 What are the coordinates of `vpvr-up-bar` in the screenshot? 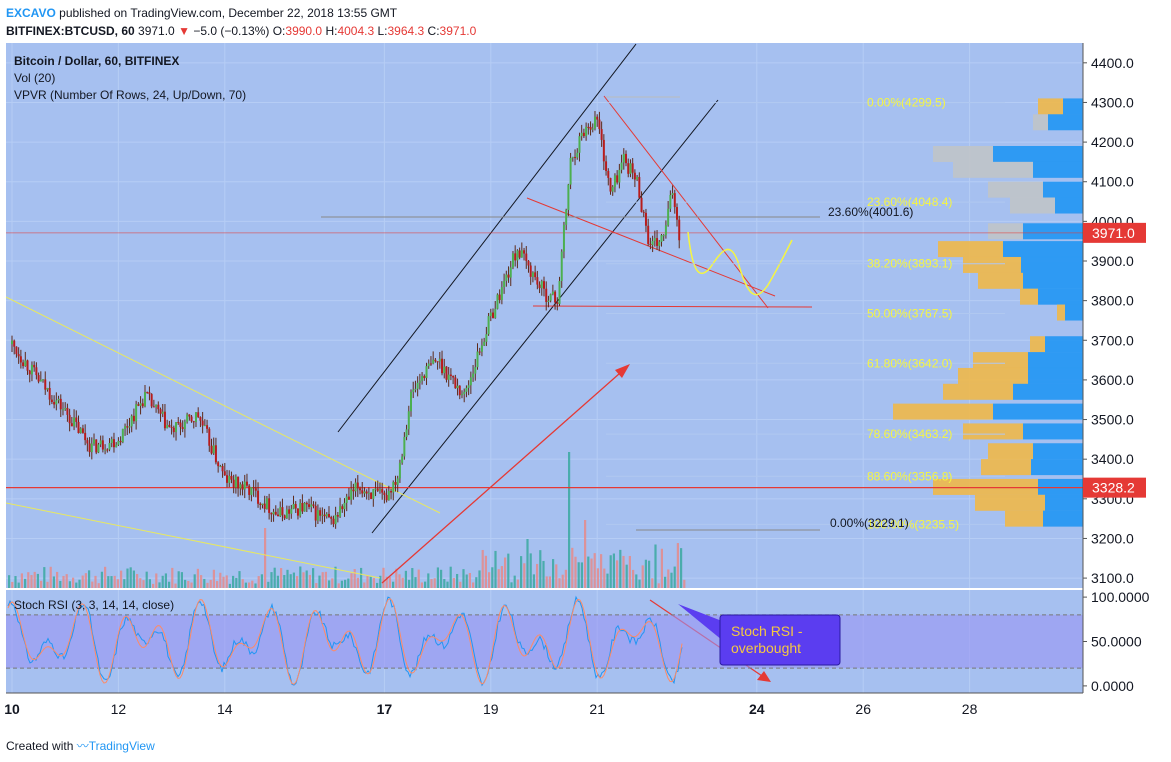 It's located at (1064, 344).